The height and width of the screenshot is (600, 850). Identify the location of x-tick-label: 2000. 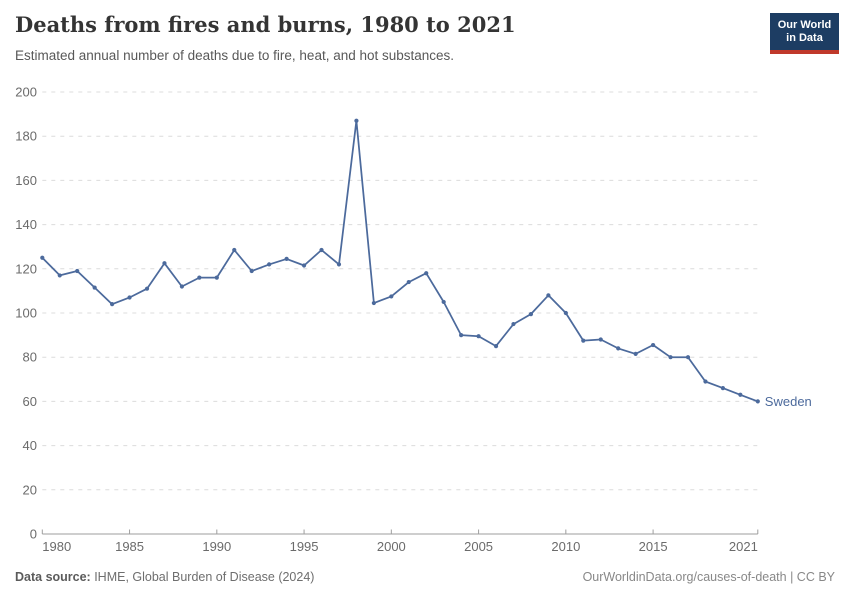
(391, 546).